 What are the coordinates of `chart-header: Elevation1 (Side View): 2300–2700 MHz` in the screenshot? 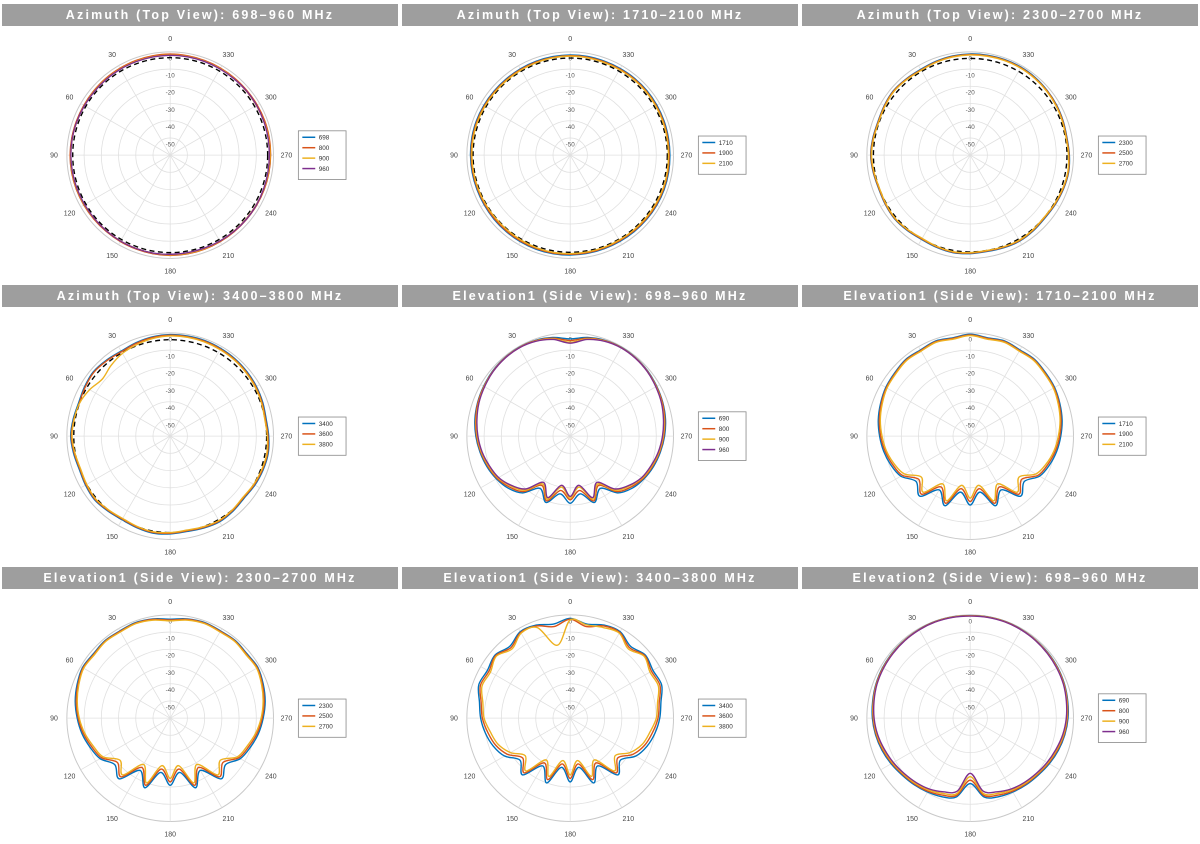 It's located at (200, 577).